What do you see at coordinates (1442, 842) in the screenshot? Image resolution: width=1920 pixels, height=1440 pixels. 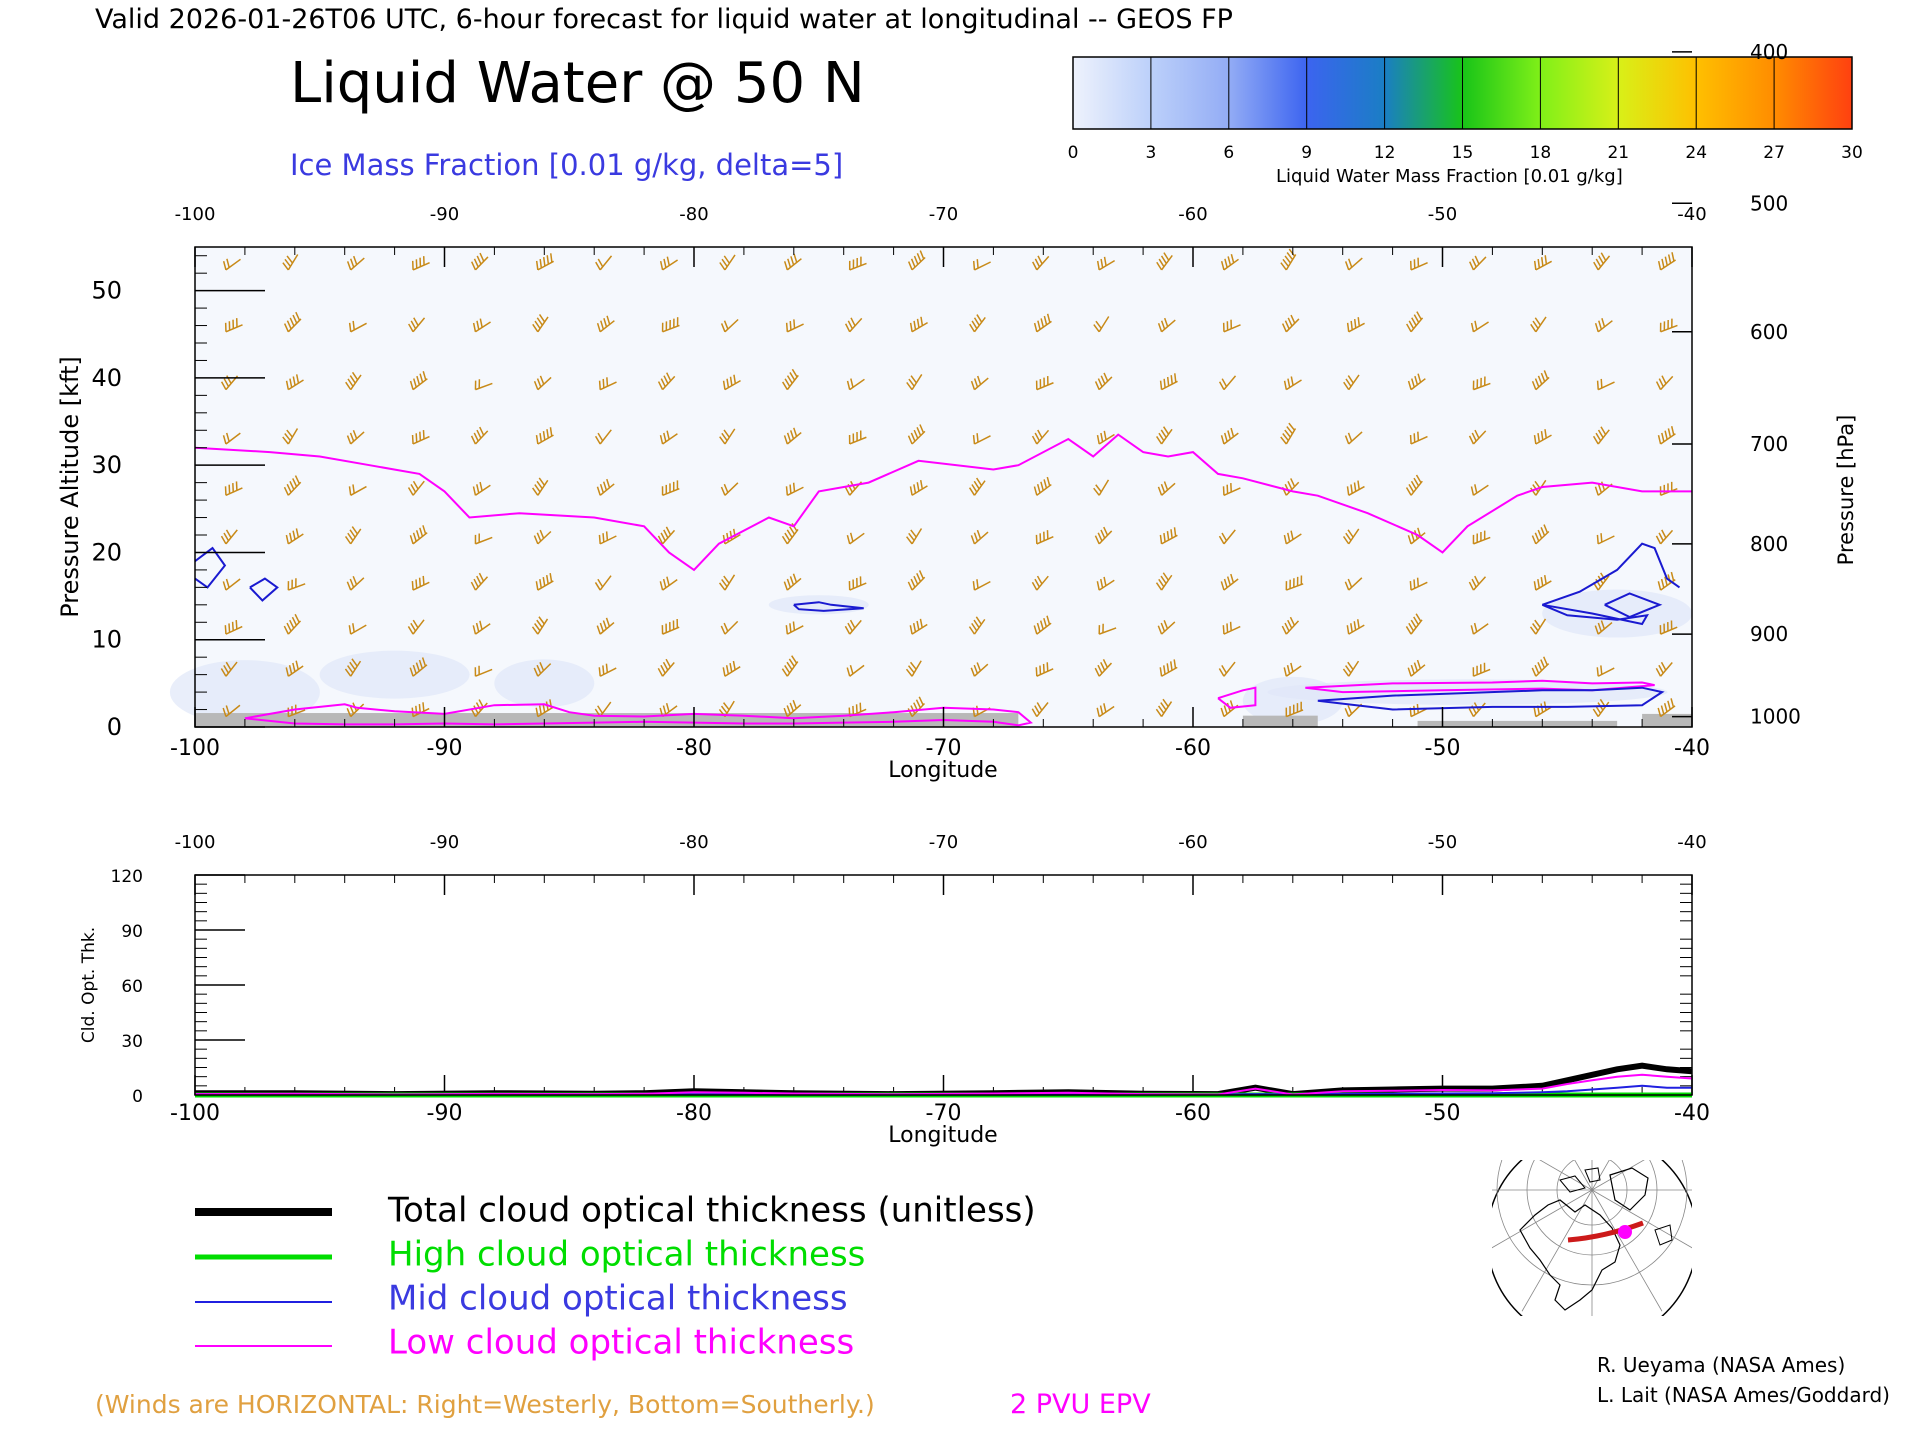 I see `x-tick-label-top: -50` at bounding box center [1442, 842].